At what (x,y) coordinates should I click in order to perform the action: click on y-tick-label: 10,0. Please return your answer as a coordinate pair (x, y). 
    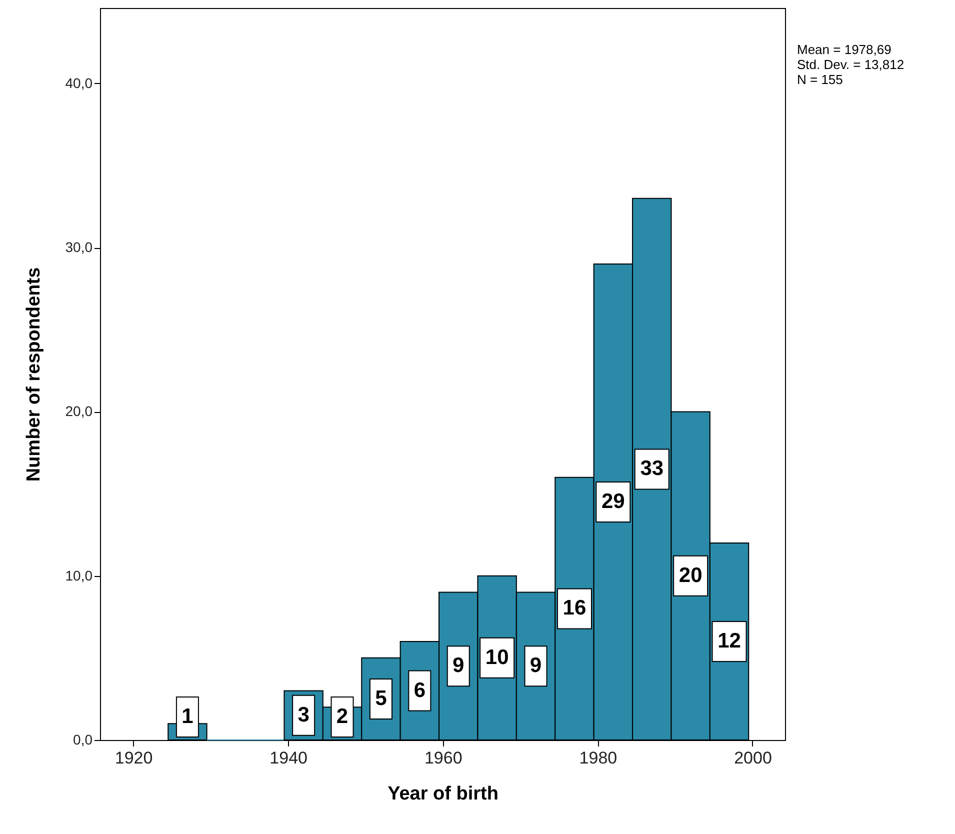
    Looking at the image, I should click on (79, 575).